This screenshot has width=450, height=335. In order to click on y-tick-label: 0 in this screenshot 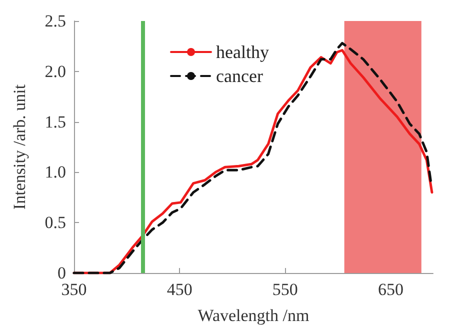, I will do `click(62, 273)`.